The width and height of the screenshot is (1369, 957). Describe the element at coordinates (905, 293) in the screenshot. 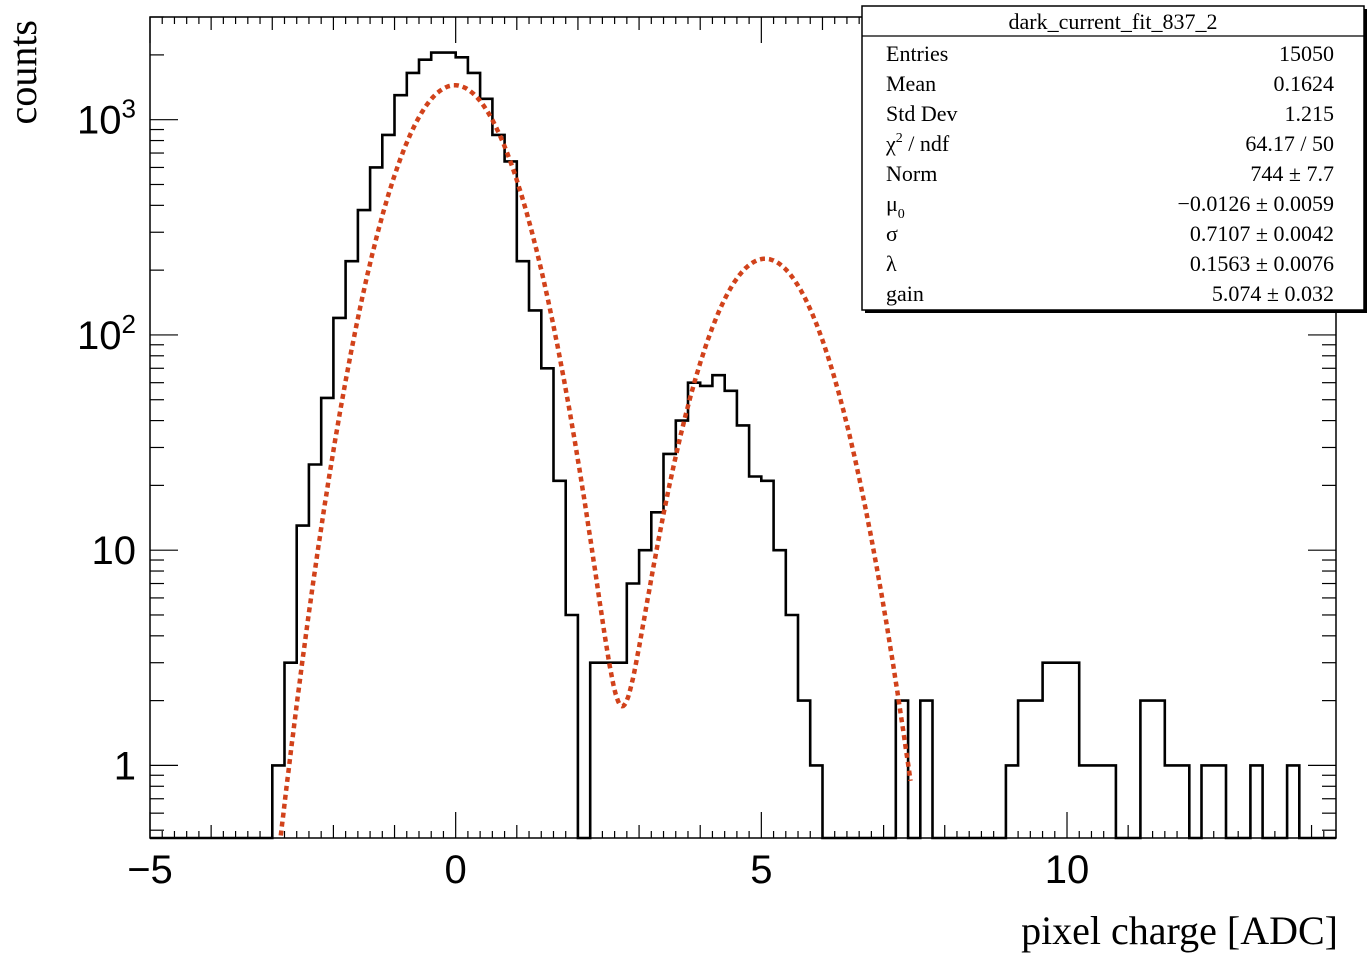

I see `stats-row-label: gain` at that location.